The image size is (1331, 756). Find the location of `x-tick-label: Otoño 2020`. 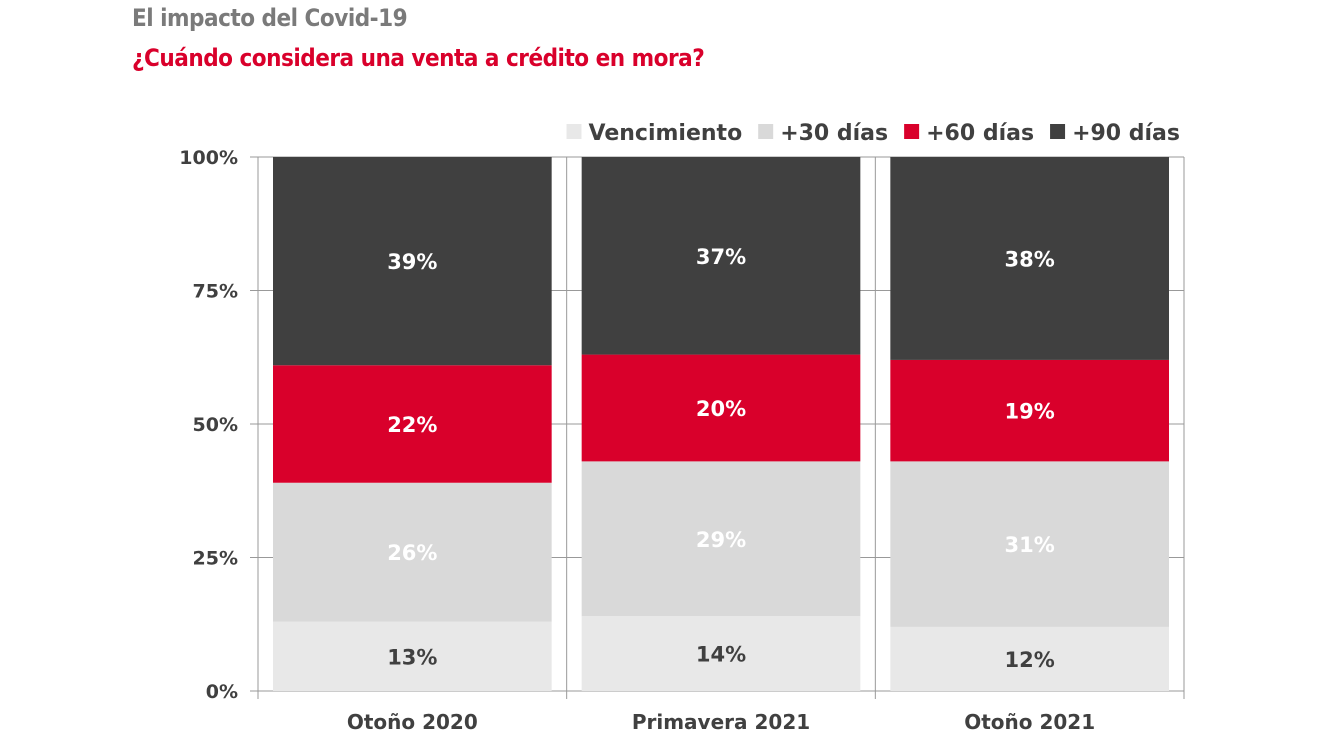

x-tick-label: Otoño 2020 is located at coordinates (412, 722).